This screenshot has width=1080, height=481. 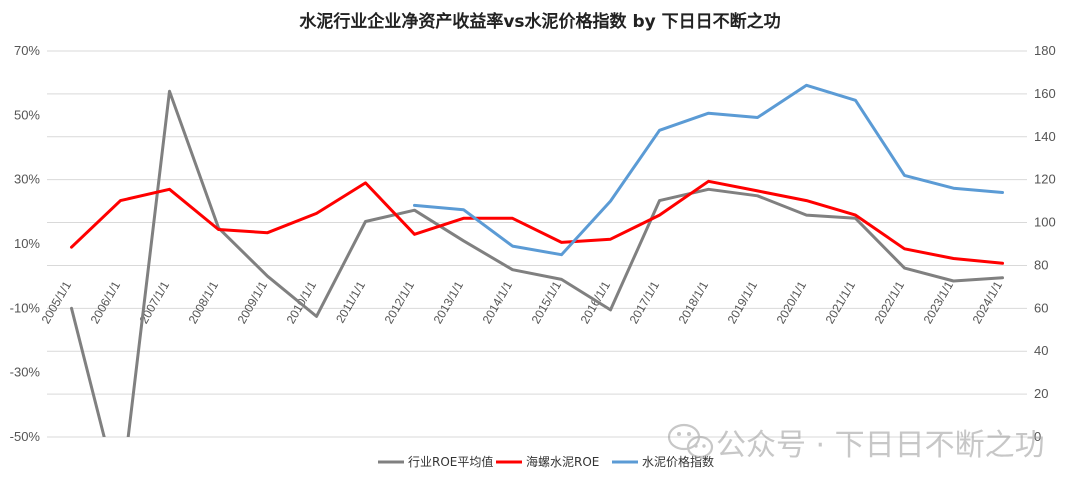 What do you see at coordinates (1041, 350) in the screenshot?
I see `y-right-tick-label: 40` at bounding box center [1041, 350].